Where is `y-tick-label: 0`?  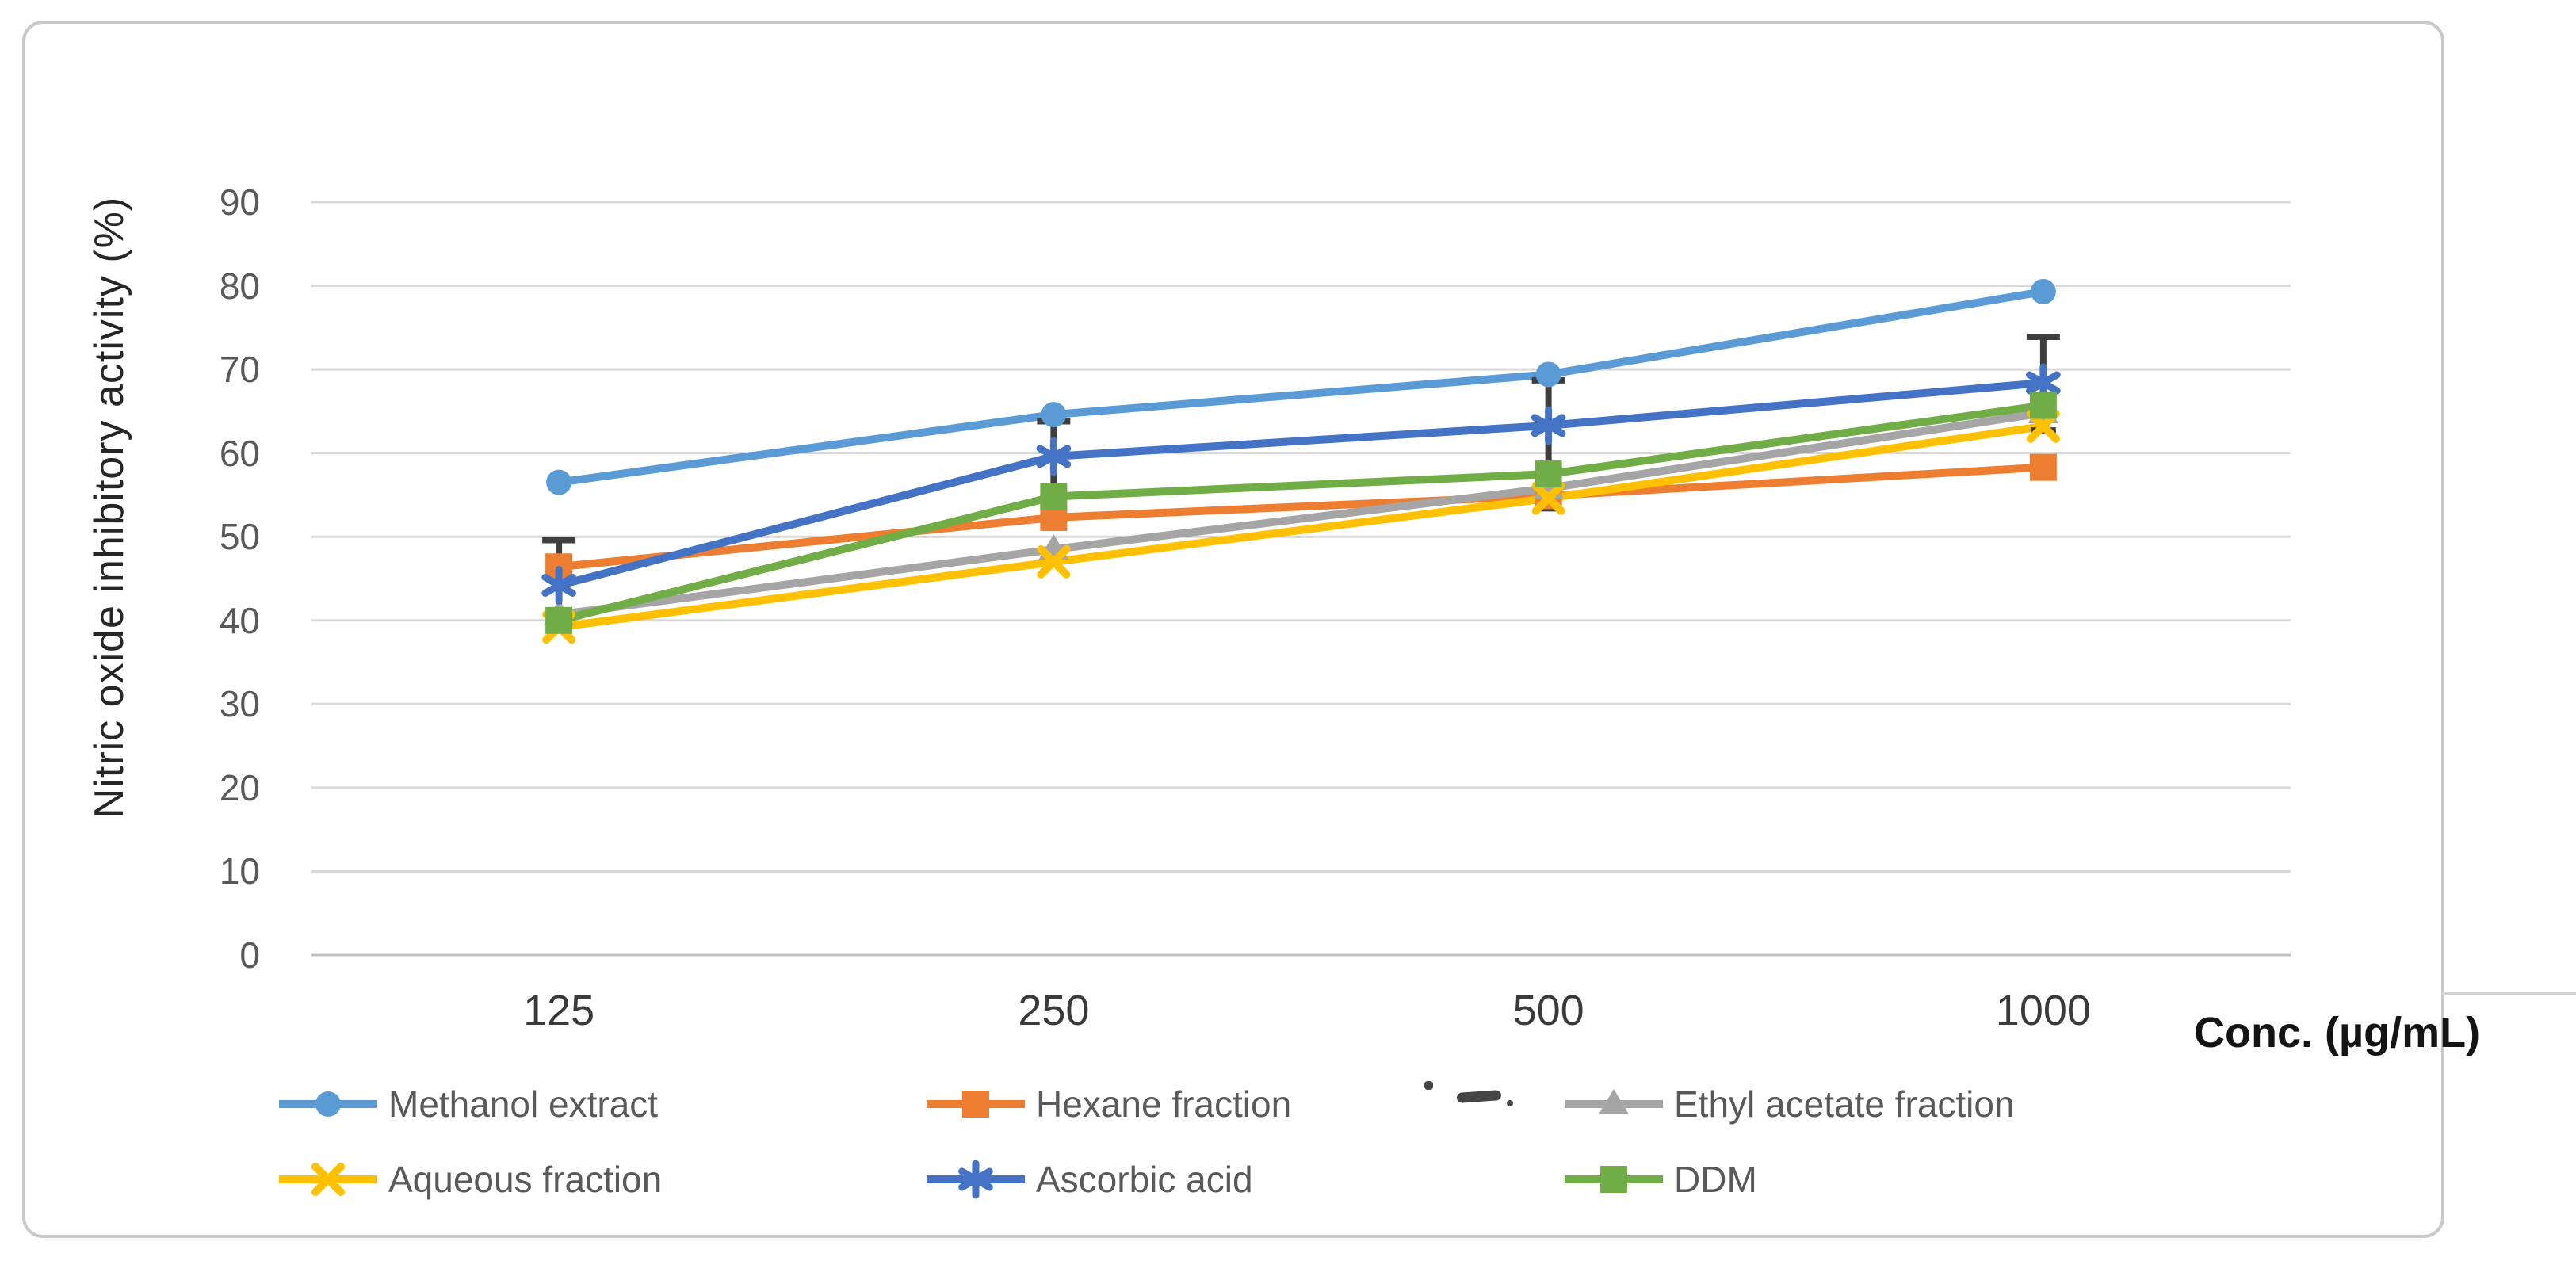
y-tick-label: 0 is located at coordinates (249, 955).